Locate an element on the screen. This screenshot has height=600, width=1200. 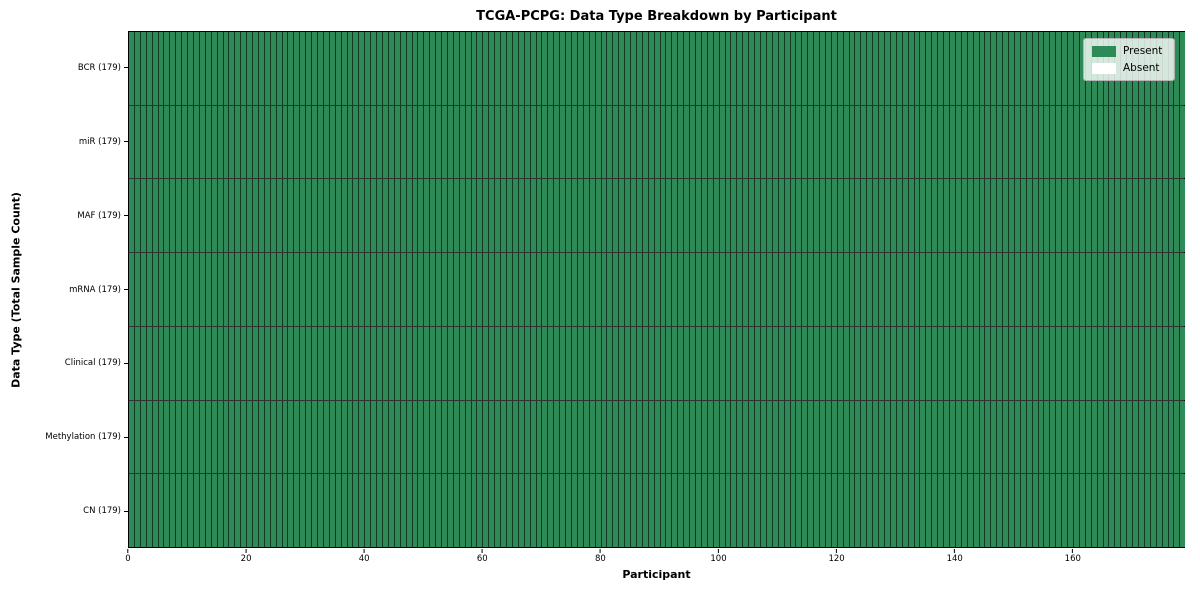
x-tick: 80 is located at coordinates (600, 556).